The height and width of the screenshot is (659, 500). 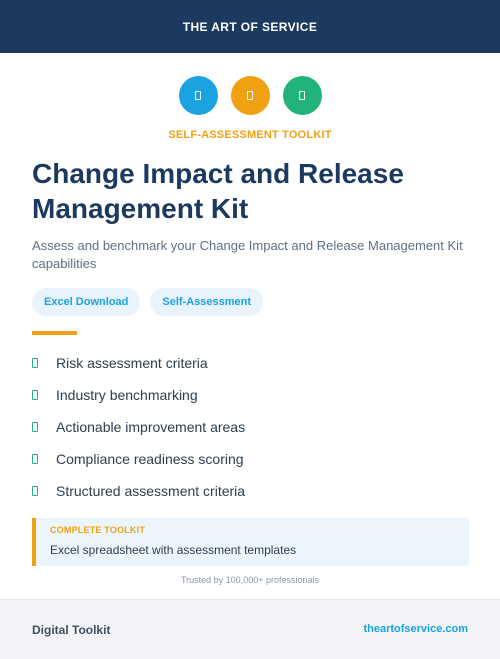 What do you see at coordinates (148, 302) in the screenshot?
I see `tag-list: Excel Download Self-Assessment` at bounding box center [148, 302].